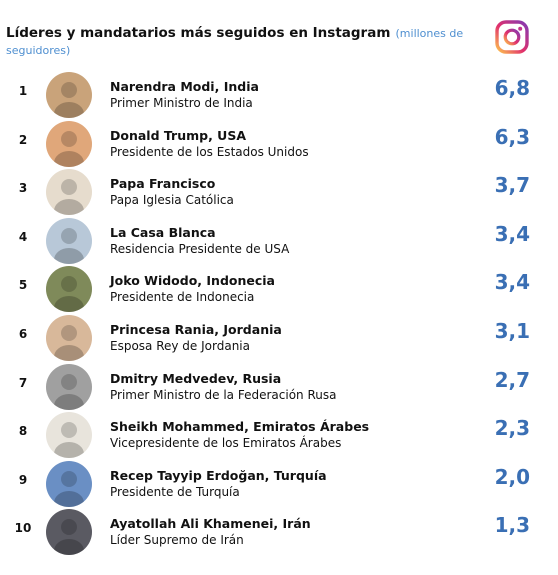  I want to click on rank-number: 4, so click(23, 236).